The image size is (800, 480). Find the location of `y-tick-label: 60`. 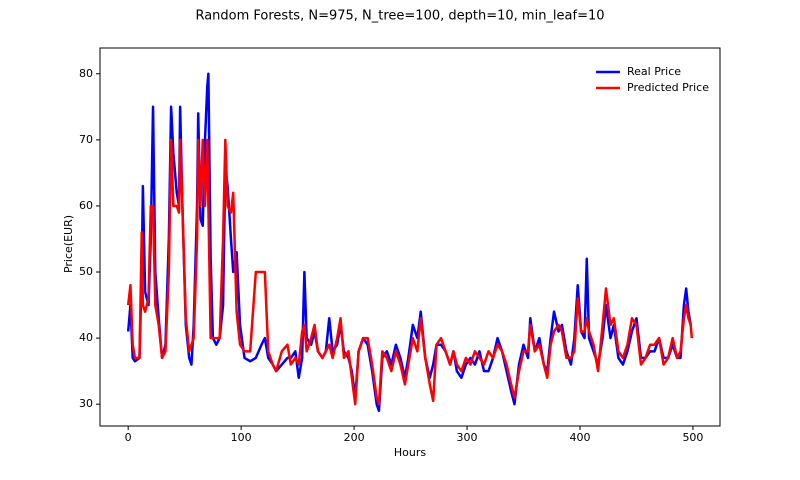

y-tick-label: 60 is located at coordinates (86, 205).